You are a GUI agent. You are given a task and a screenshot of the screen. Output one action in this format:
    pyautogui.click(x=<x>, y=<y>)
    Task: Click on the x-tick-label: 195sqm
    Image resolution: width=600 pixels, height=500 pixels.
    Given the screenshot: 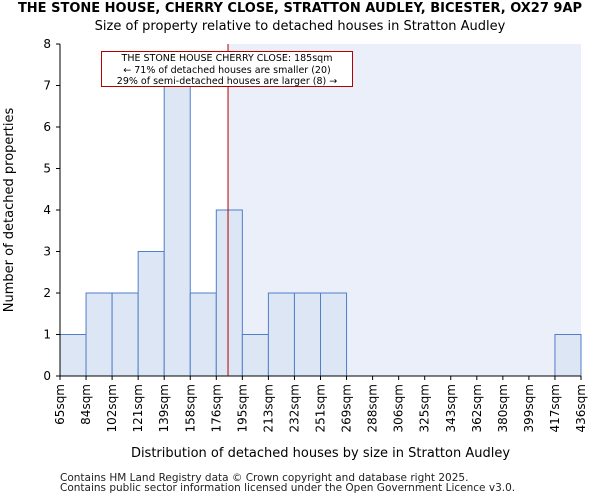 What is the action you would take?
    pyautogui.click(x=242, y=408)
    